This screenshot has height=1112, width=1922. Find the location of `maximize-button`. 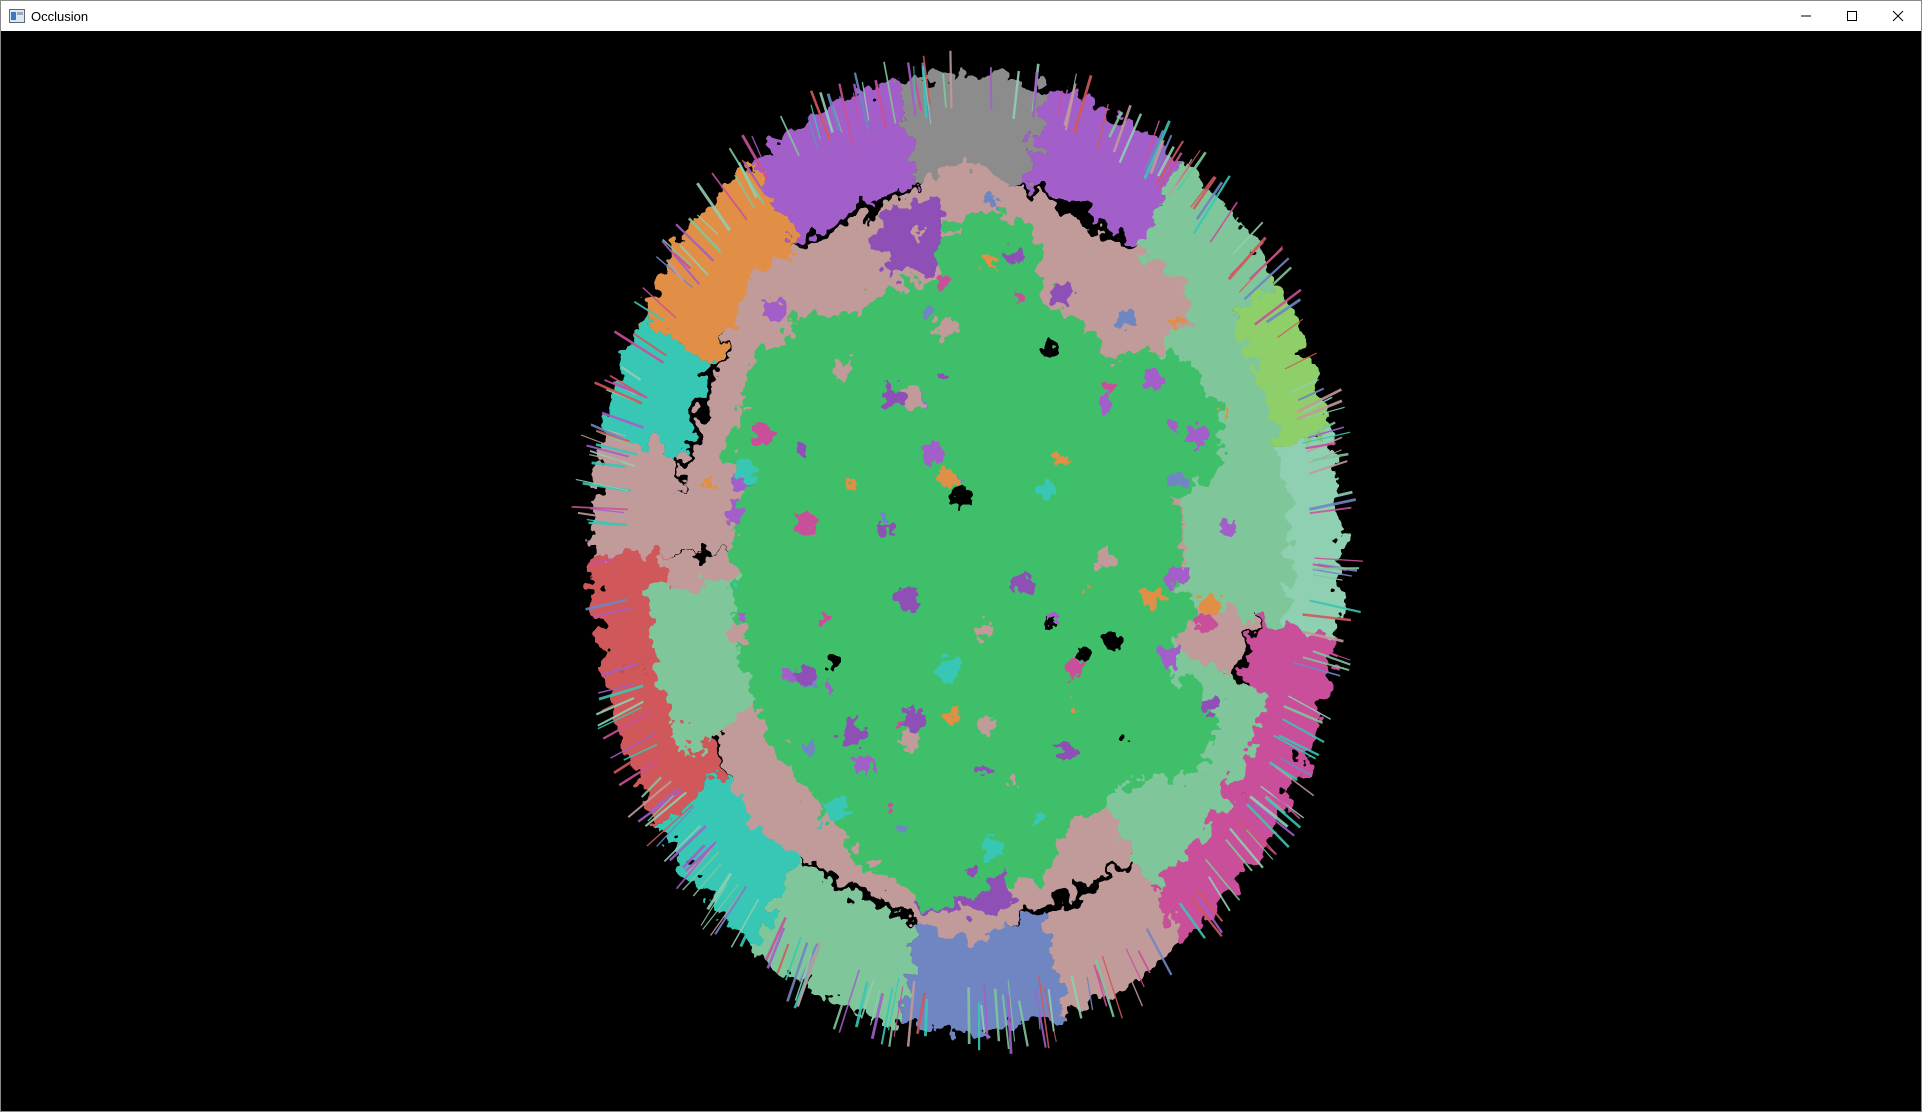

maximize-button is located at coordinates (1852, 16).